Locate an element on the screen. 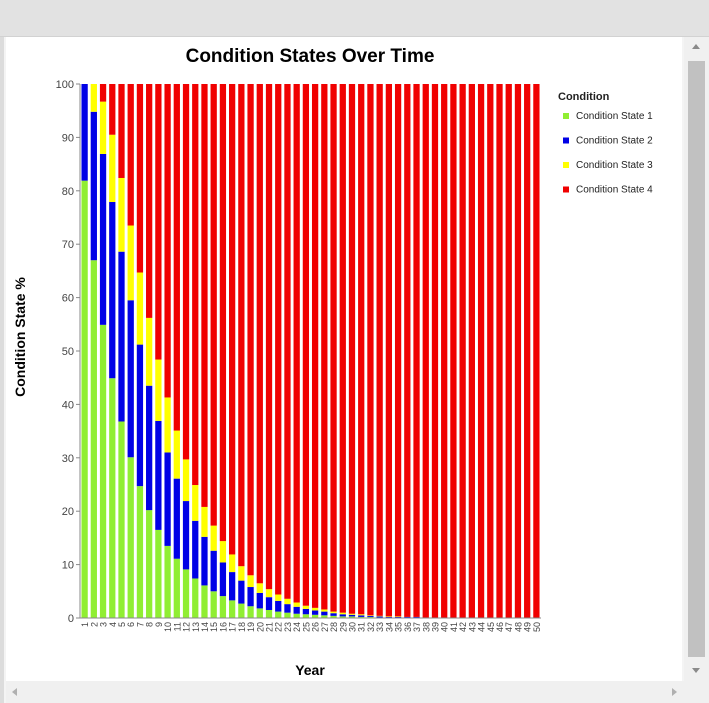  scroll-right-button is located at coordinates (673, 692).